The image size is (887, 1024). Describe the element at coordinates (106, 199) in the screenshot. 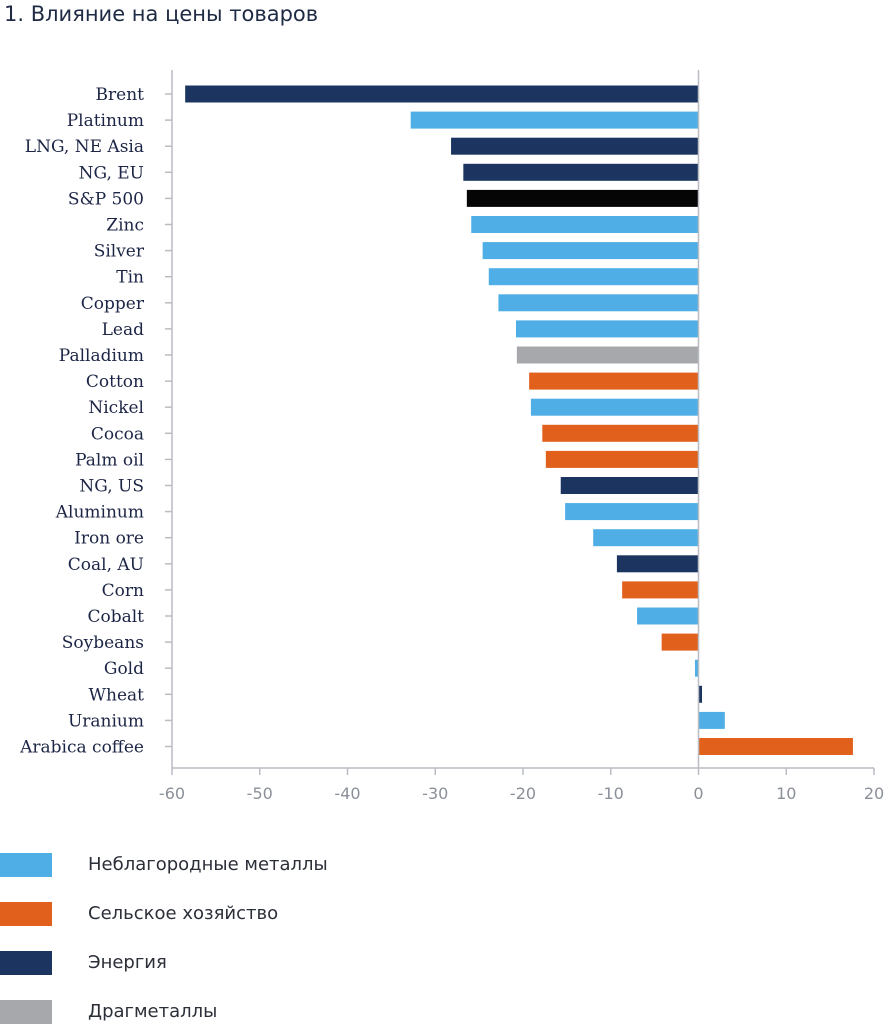

I see `category-label: S&P 500` at that location.